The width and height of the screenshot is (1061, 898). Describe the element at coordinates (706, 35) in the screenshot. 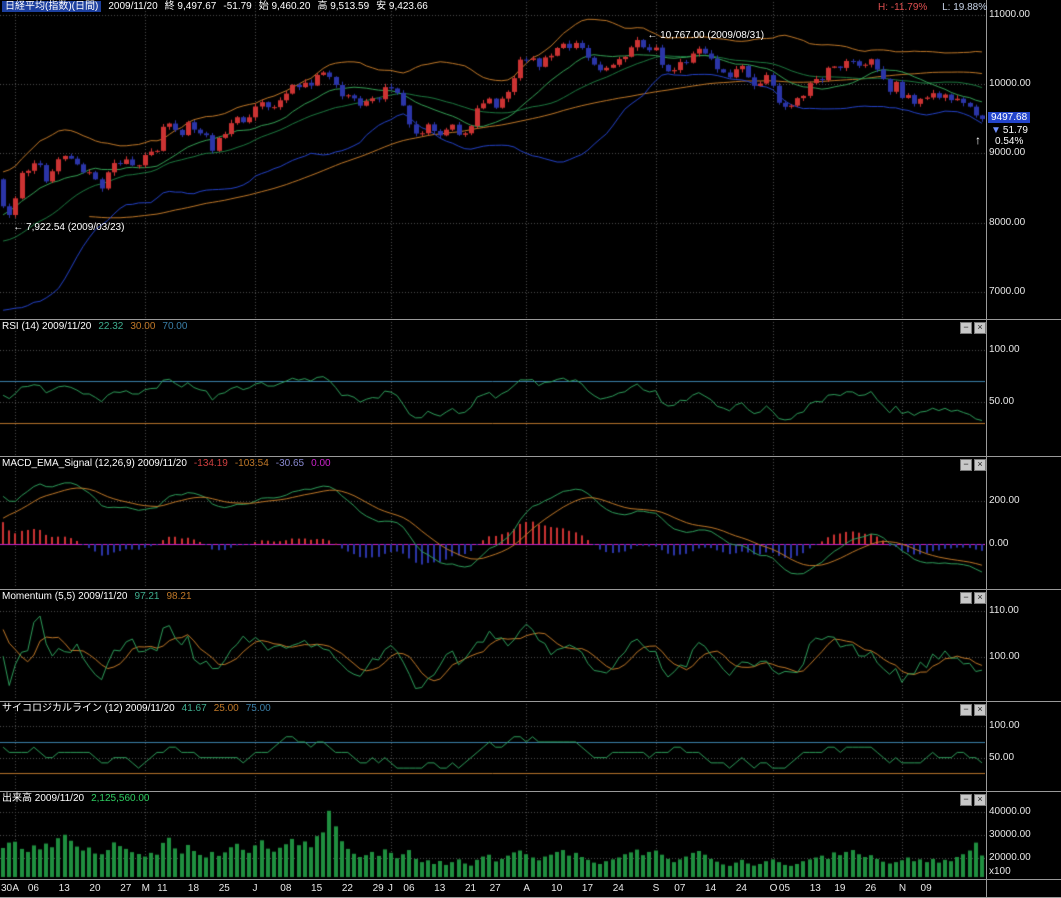

I see `chart-annotation: ← 10,767.00 (2009/08/31)` at that location.